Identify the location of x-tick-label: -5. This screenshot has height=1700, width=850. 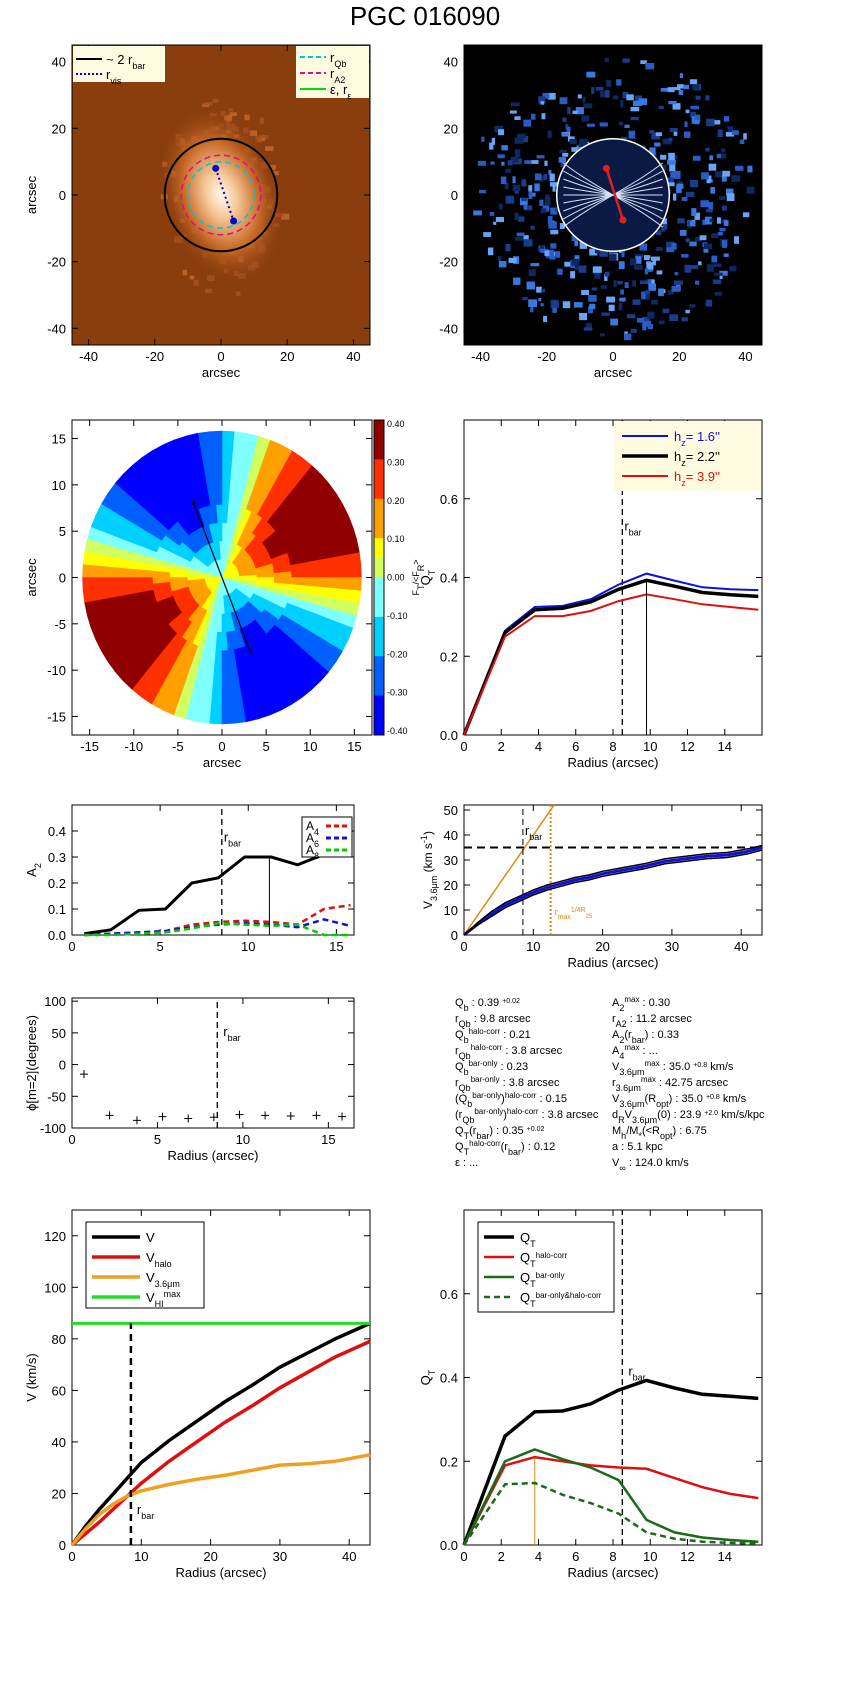
(178, 746).